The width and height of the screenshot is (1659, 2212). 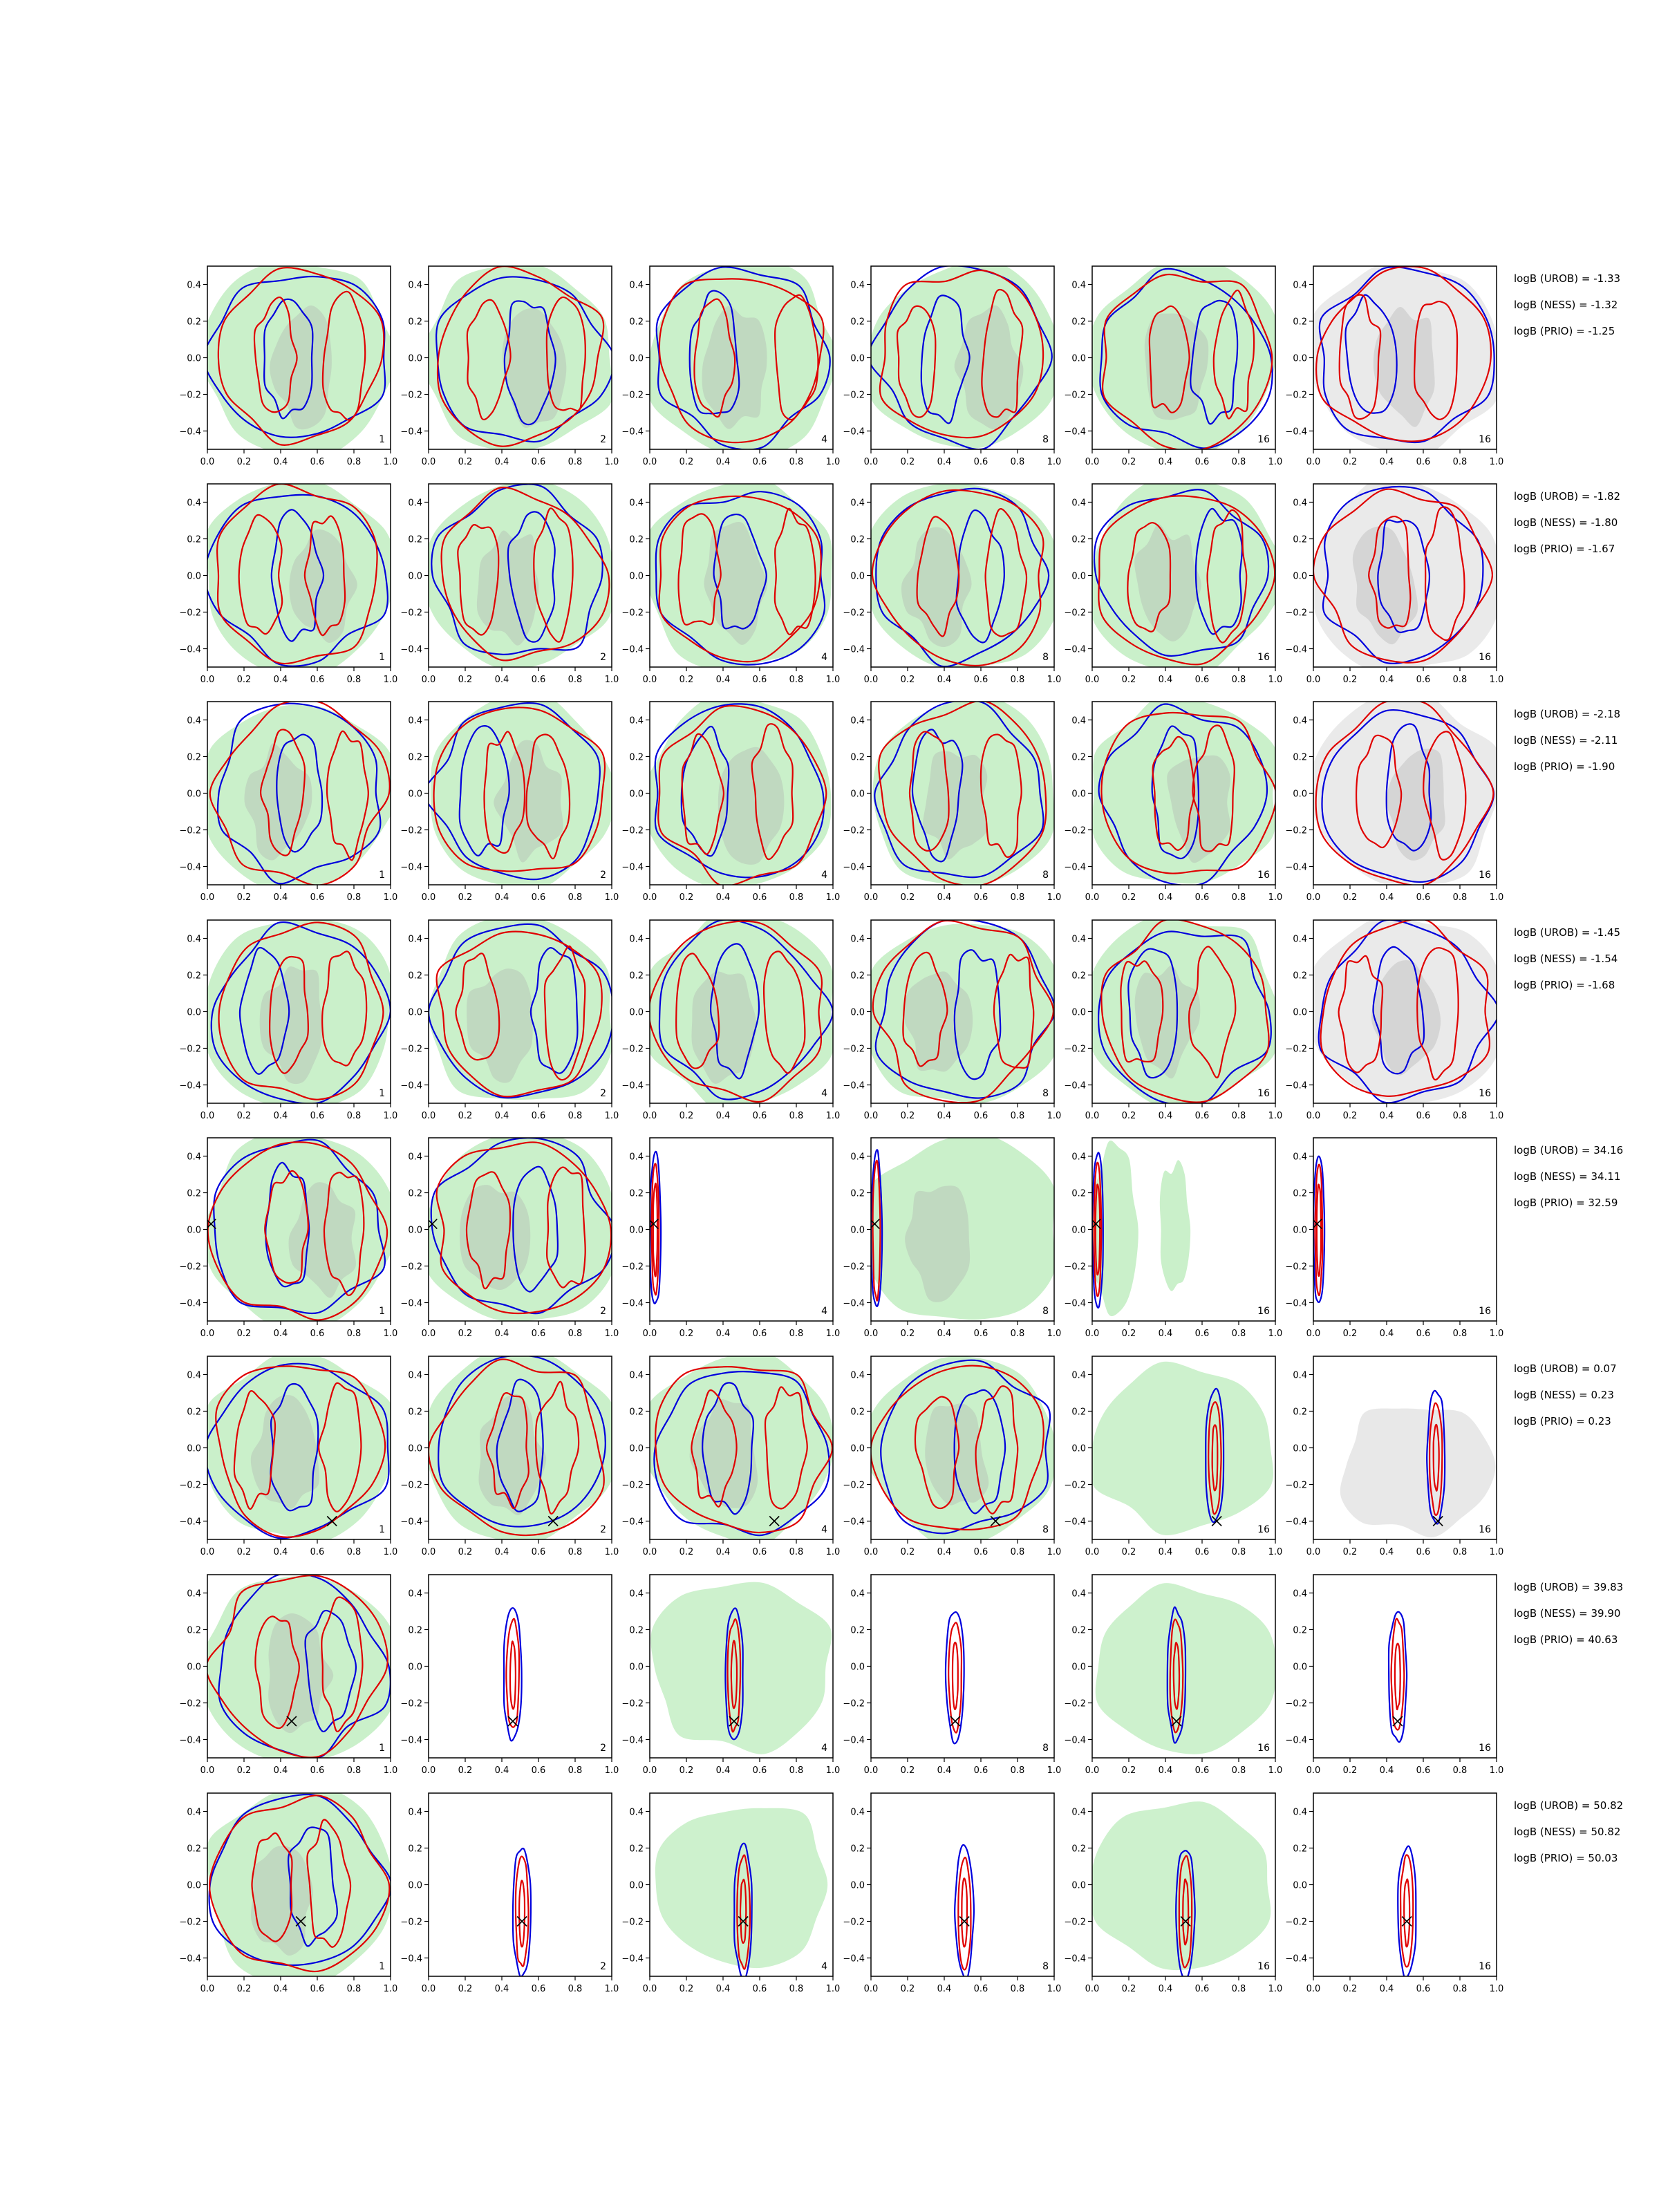 What do you see at coordinates (1564, 766) in the screenshot?
I see `logB-label: logB (PRIO) = -1.90` at bounding box center [1564, 766].